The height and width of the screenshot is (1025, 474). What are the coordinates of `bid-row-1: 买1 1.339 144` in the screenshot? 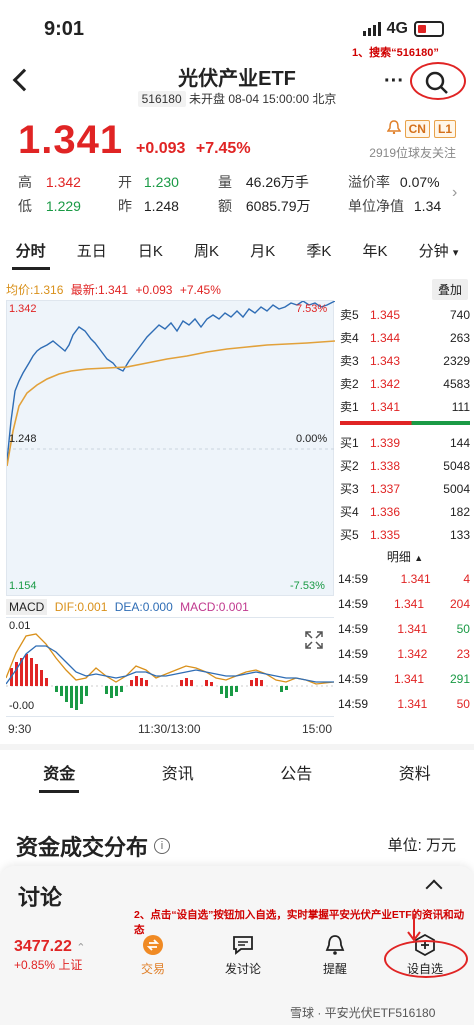 It's located at (405, 443).